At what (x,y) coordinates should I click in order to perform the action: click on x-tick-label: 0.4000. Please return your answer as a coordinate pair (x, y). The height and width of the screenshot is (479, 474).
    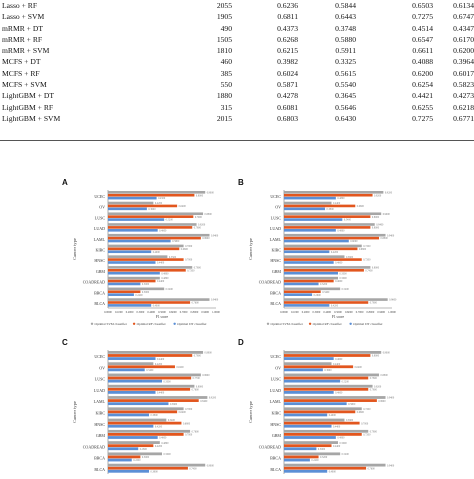
    Looking at the image, I should click on (151, 312).